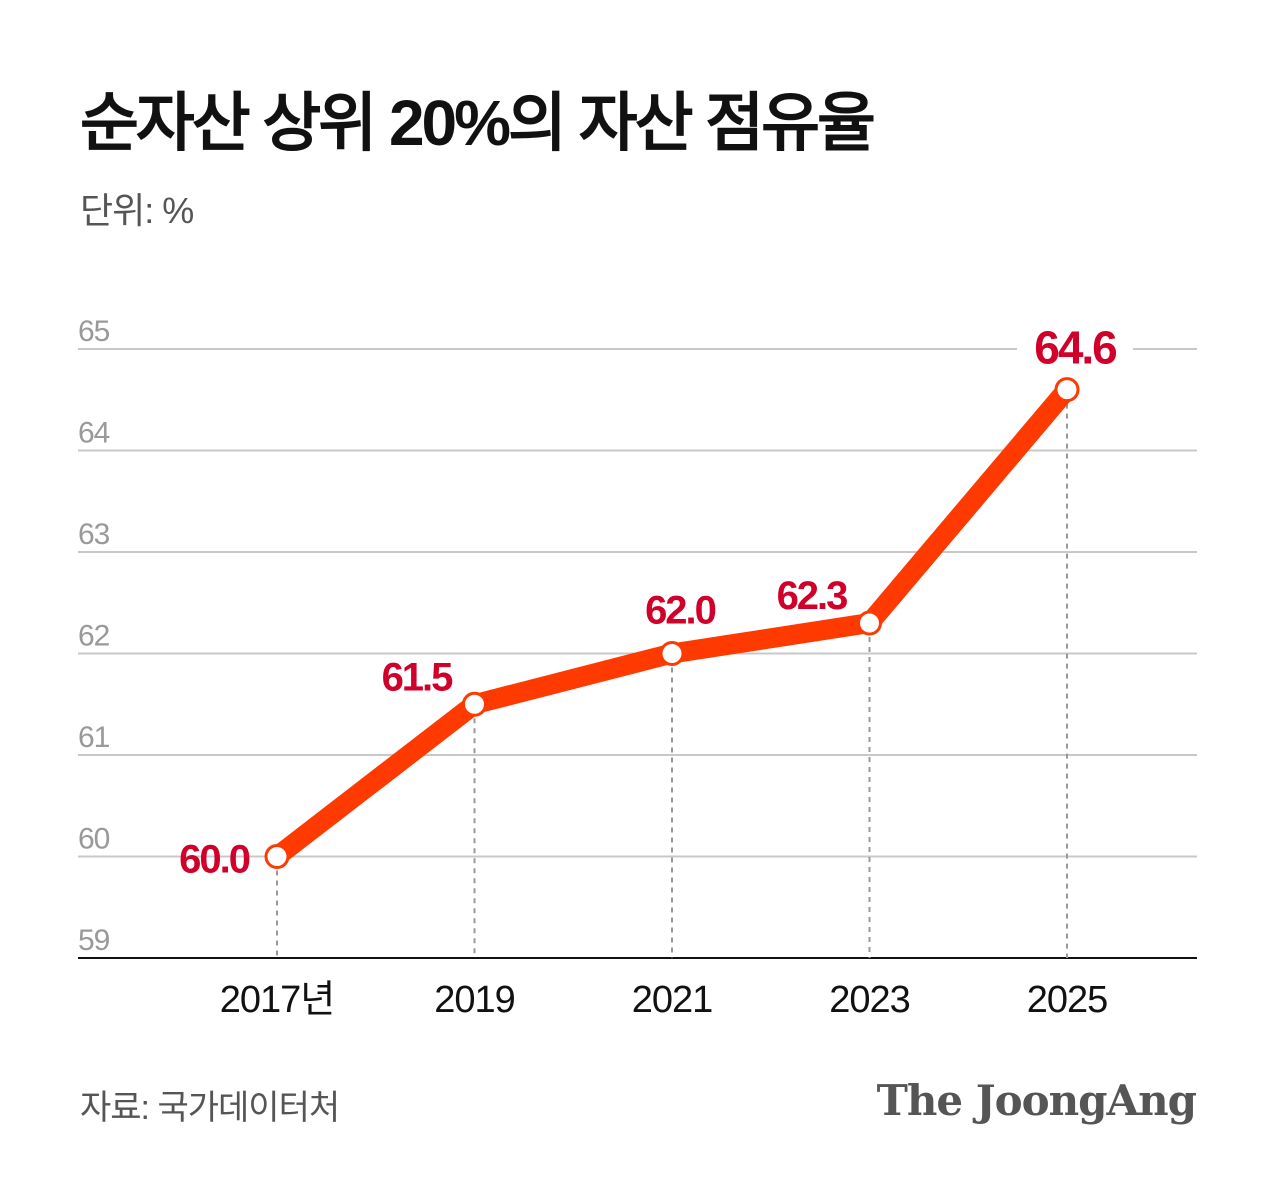 The image size is (1280, 1184). Describe the element at coordinates (478, 123) in the screenshot. I see `chart-title: 순자산 상위 20%의 자산 점유율` at that location.